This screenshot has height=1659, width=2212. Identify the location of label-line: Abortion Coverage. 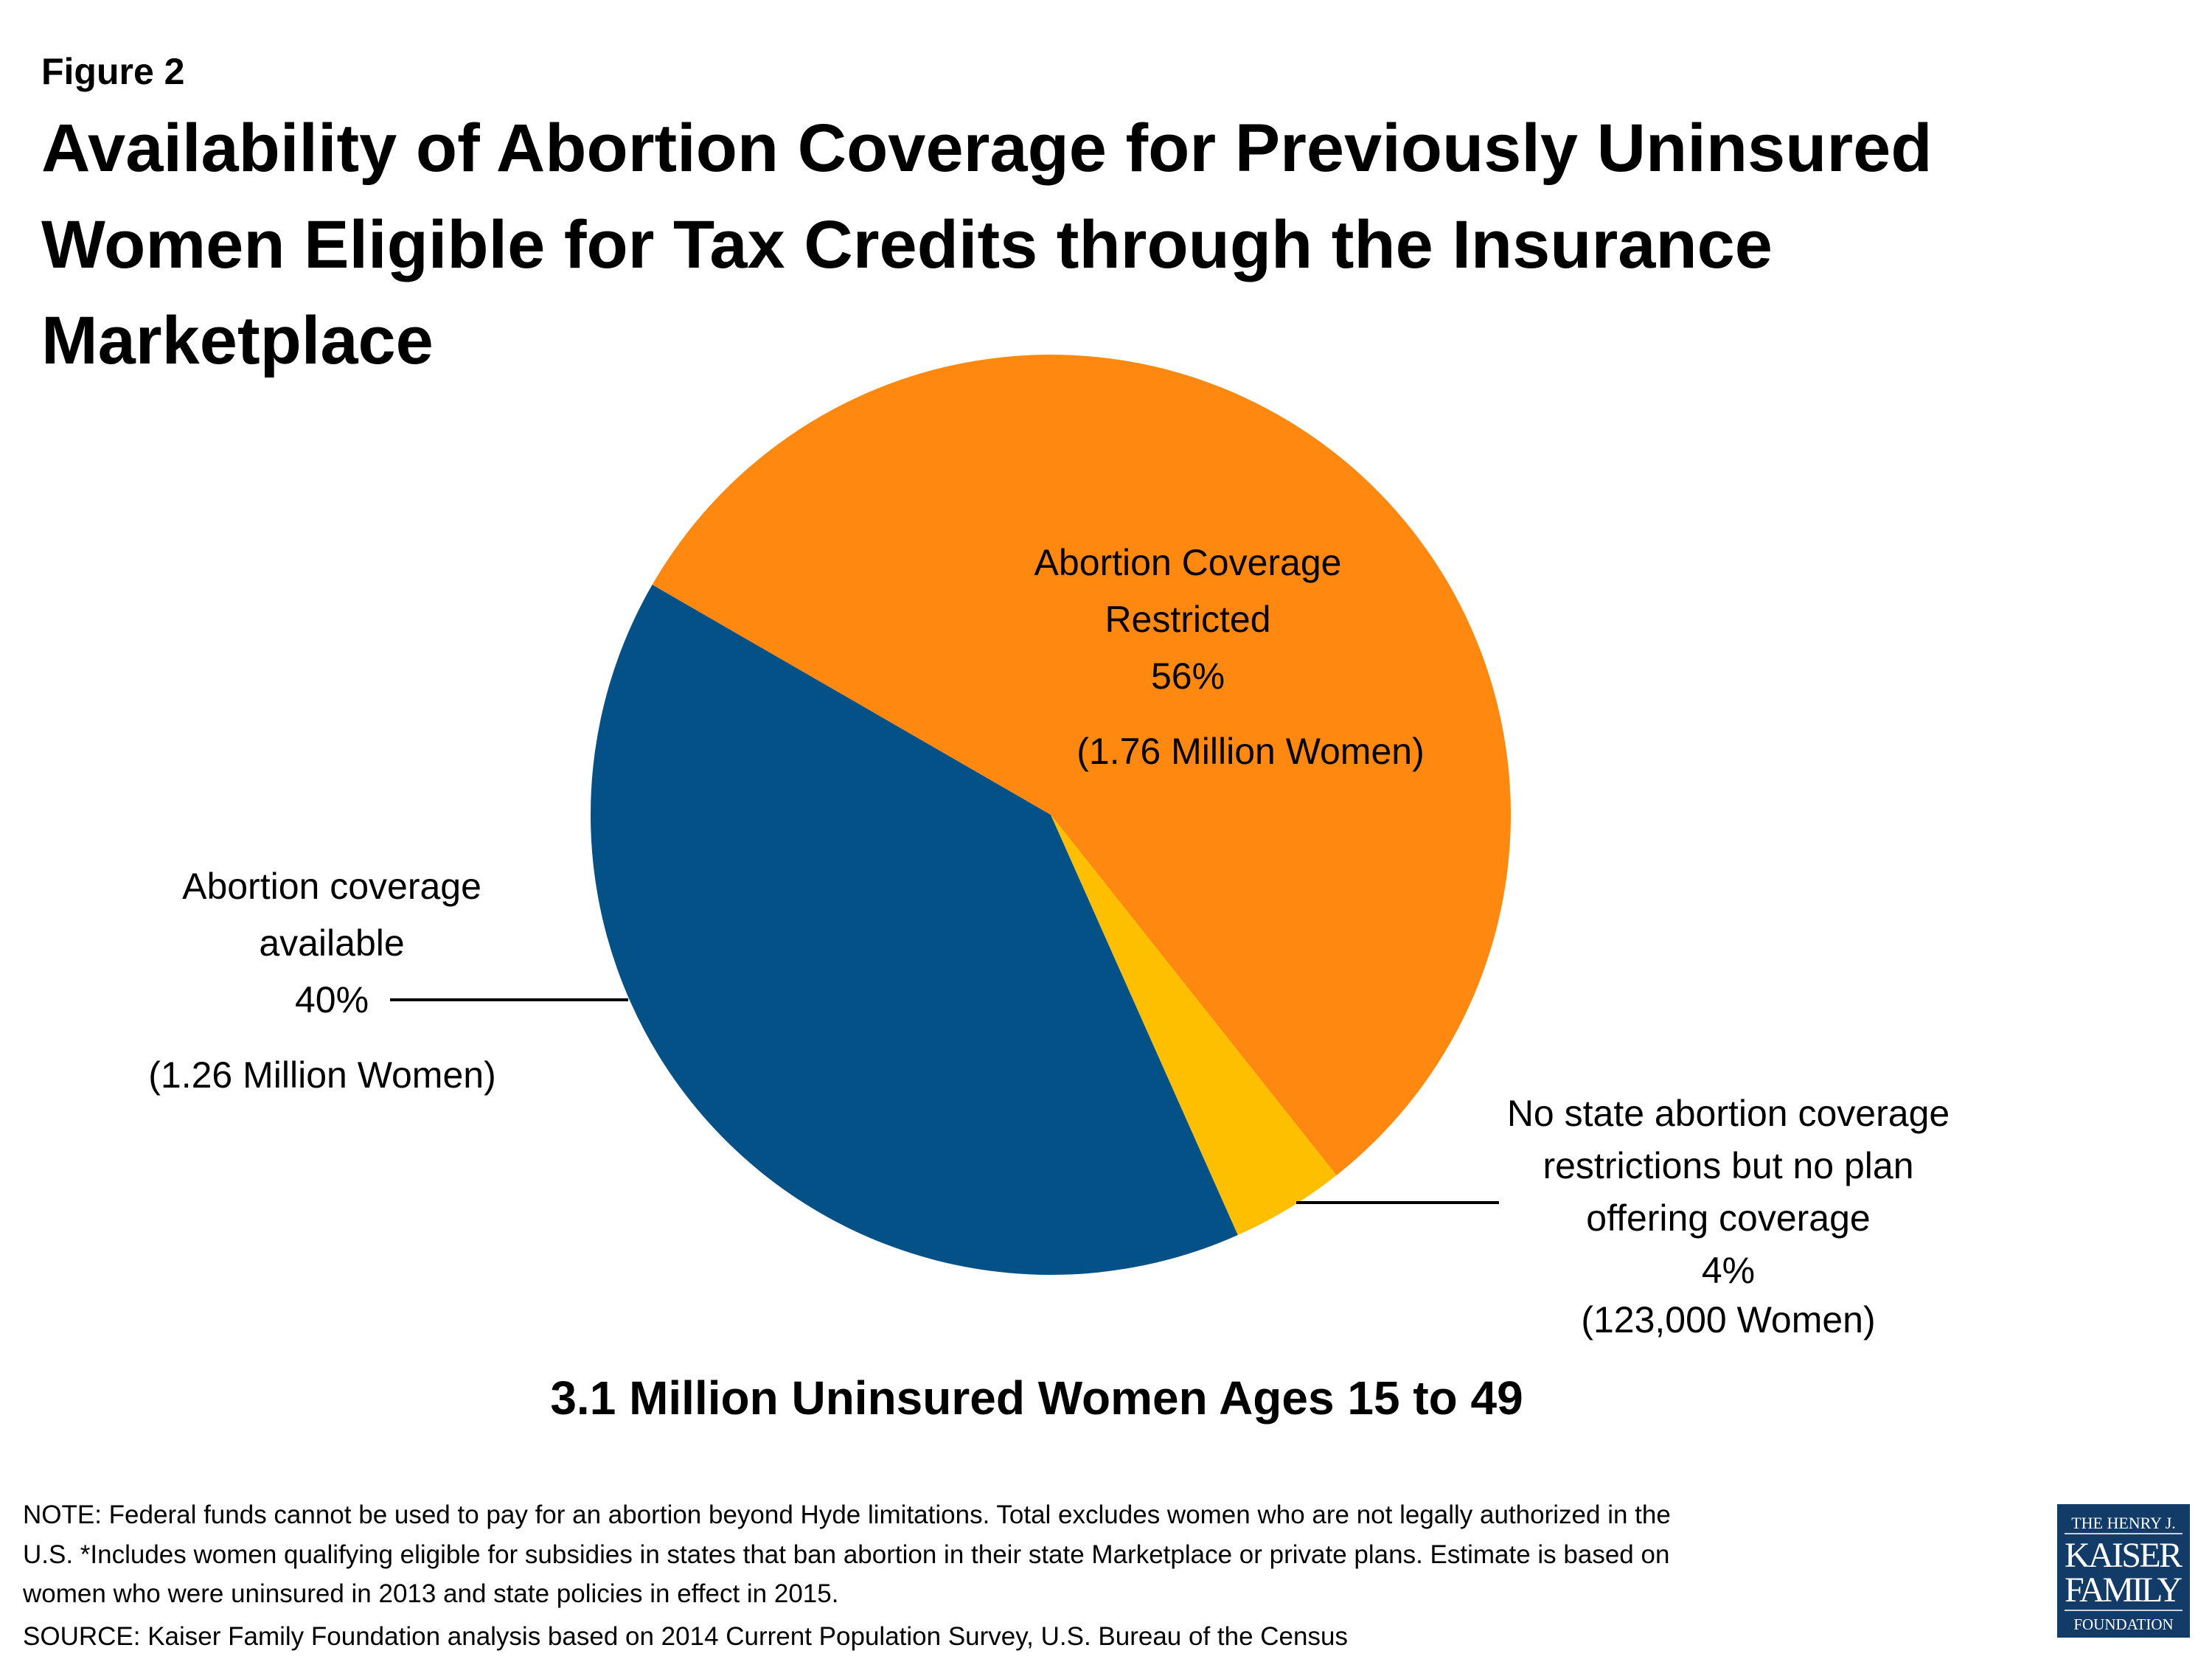
(1188, 562).